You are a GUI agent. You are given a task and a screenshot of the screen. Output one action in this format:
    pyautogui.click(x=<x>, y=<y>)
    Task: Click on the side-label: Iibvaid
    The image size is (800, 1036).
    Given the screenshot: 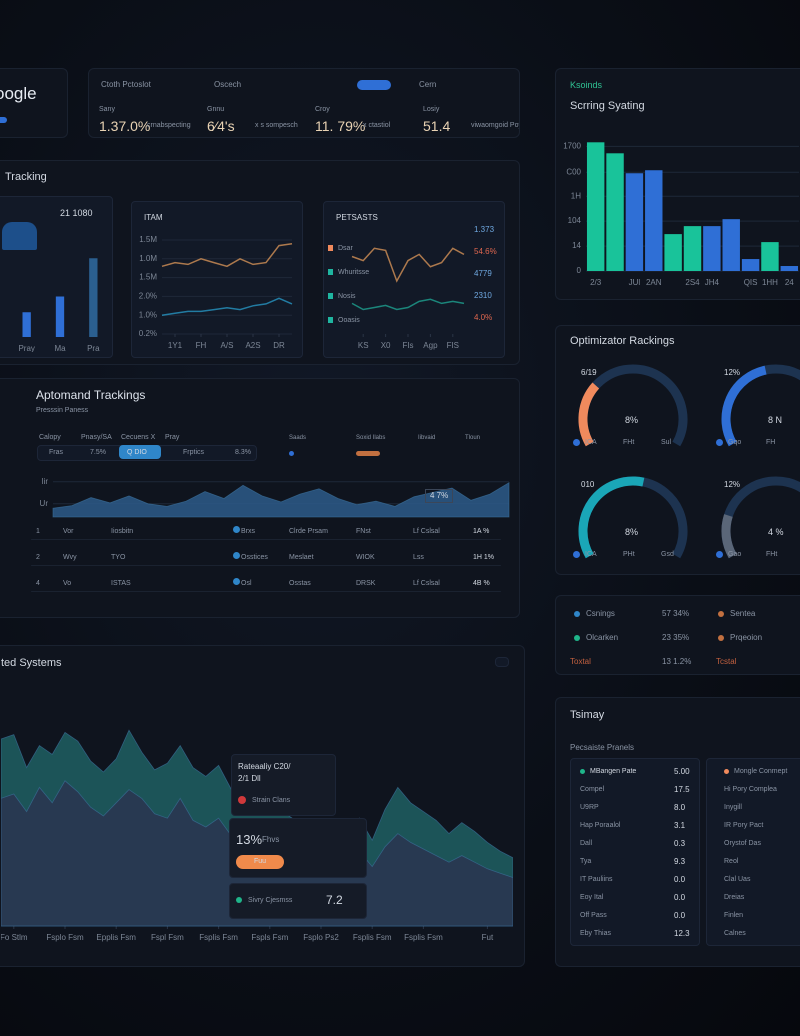 What is the action you would take?
    pyautogui.click(x=427, y=438)
    